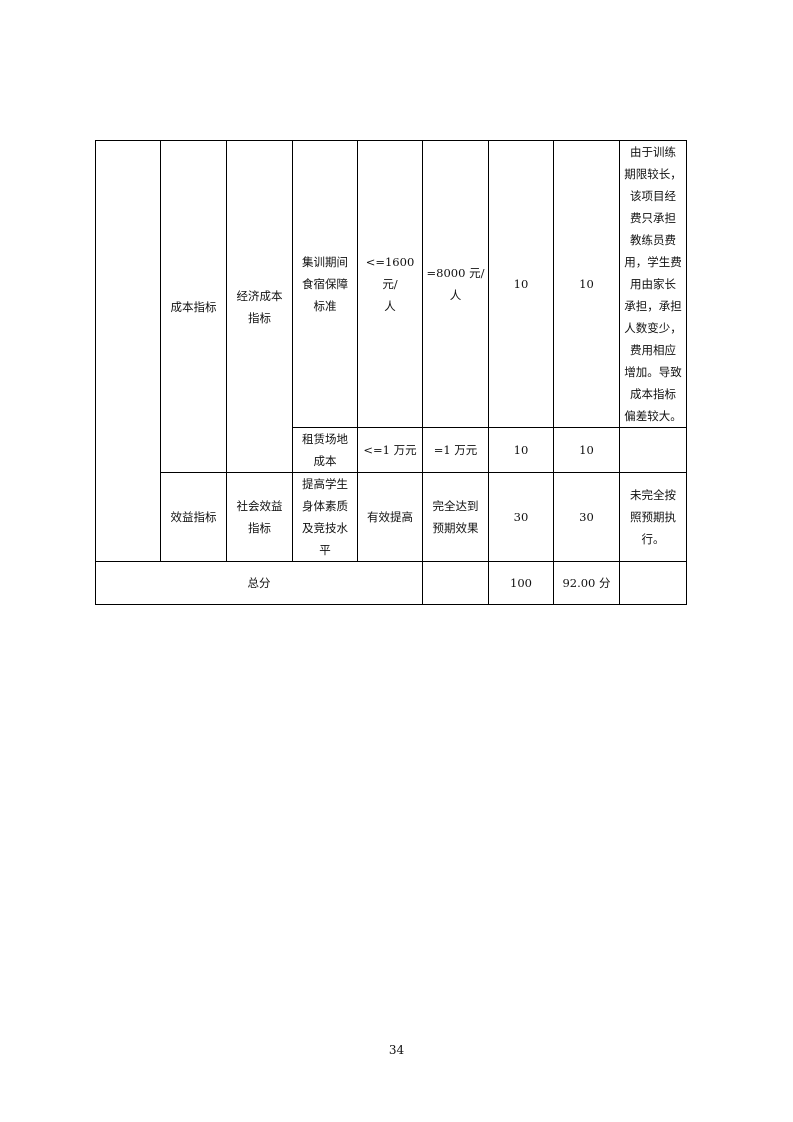  I want to click on total-weight: 100, so click(521, 583).